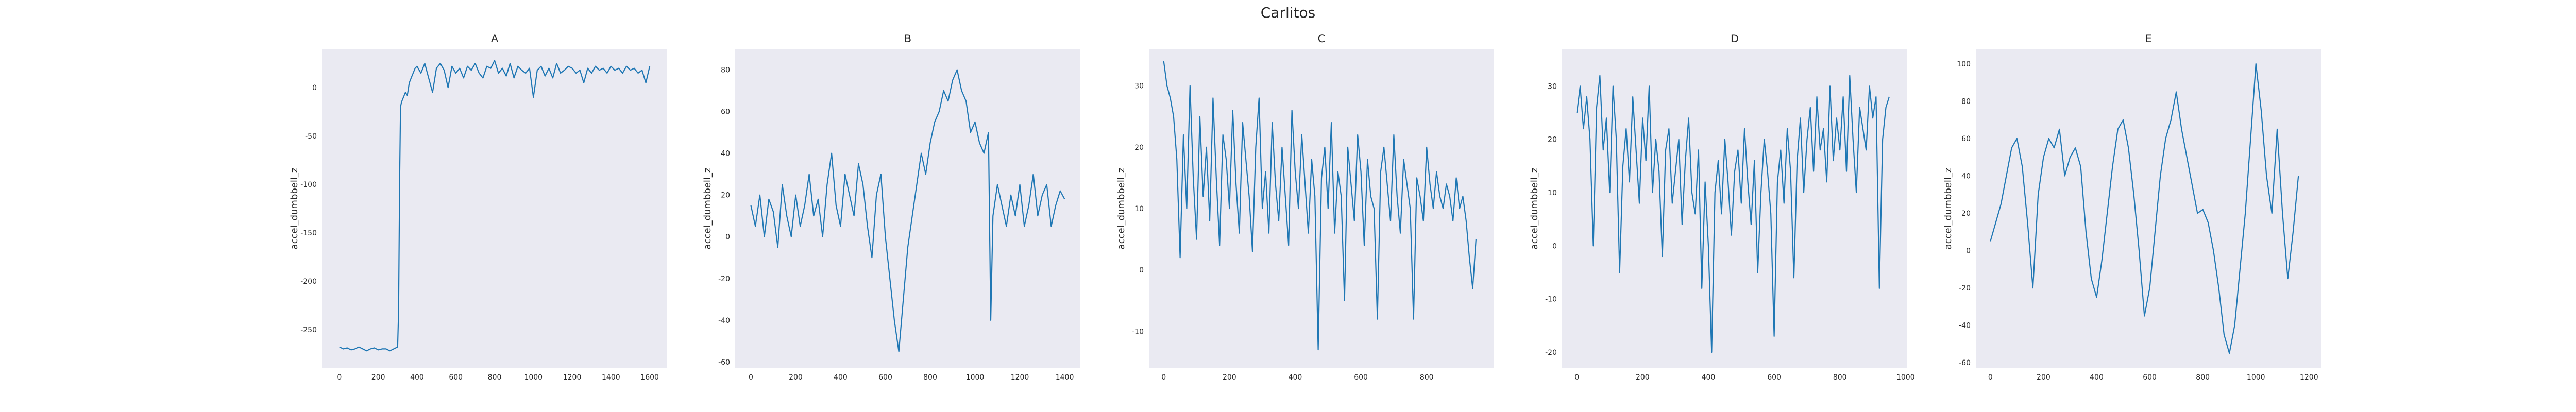 The height and width of the screenshot is (412, 2576). What do you see at coordinates (649, 378) in the screenshot?
I see `x-tick-label: 1600` at bounding box center [649, 378].